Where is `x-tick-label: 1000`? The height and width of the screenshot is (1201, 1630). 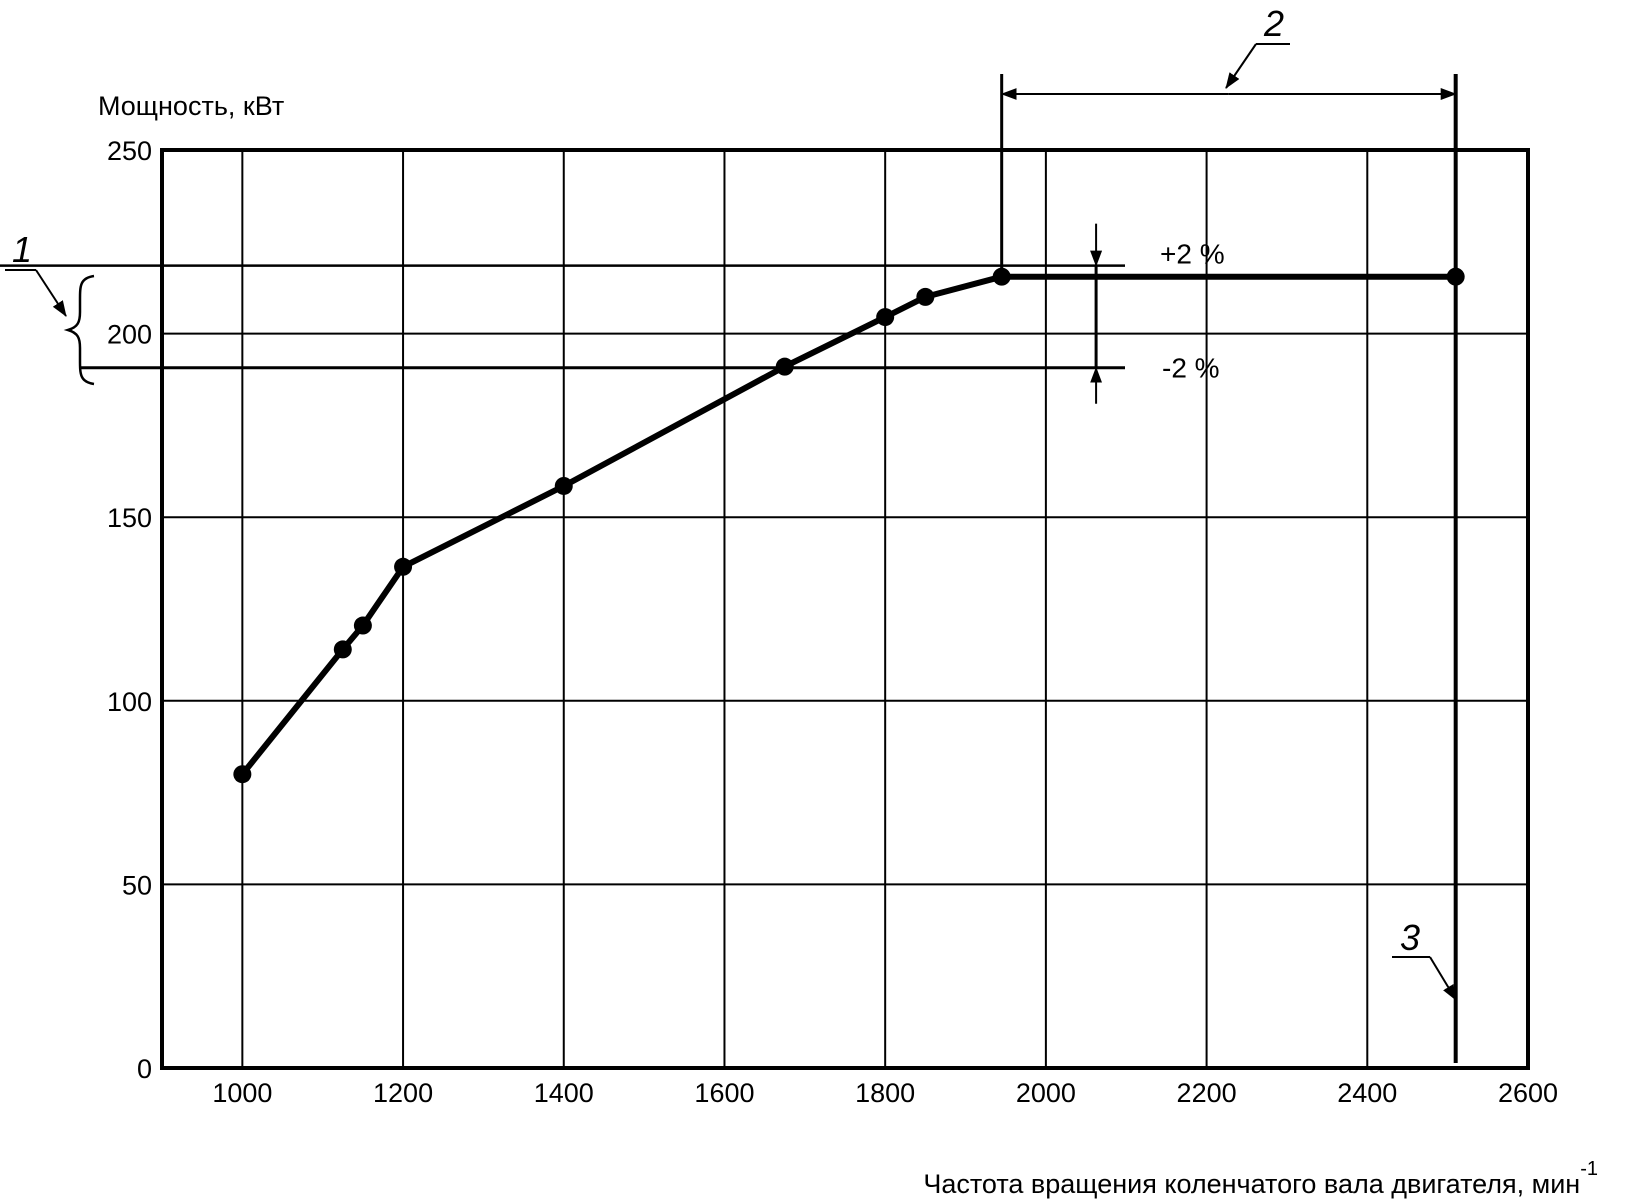
x-tick-label: 1000 is located at coordinates (242, 1093).